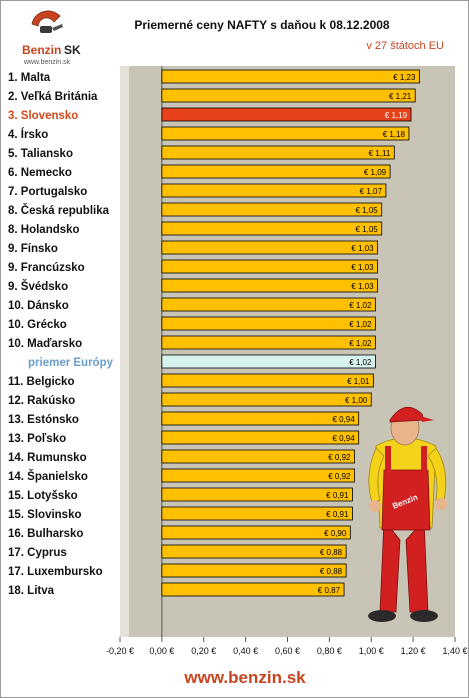 The image size is (469, 698). What do you see at coordinates (38, 286) in the screenshot?
I see `category-label: 9. Švédsko` at bounding box center [38, 286].